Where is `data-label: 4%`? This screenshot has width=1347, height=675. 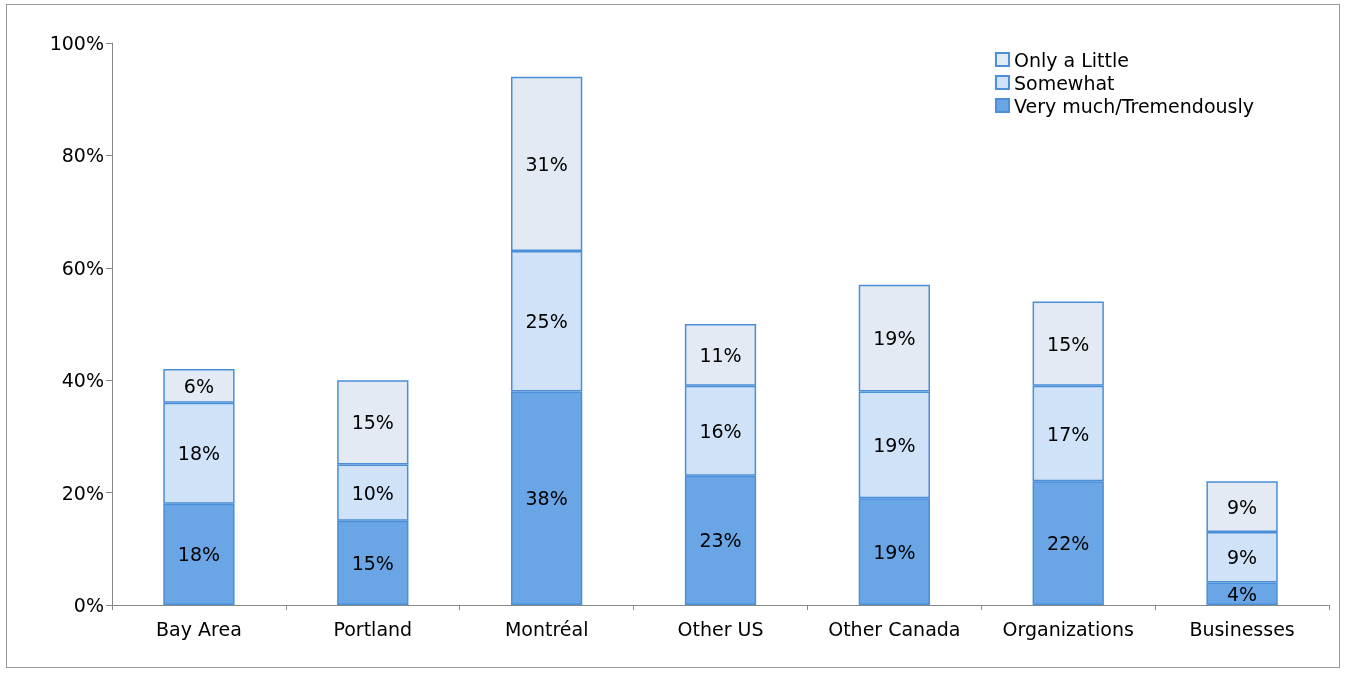
data-label: 4% is located at coordinates (1242, 593).